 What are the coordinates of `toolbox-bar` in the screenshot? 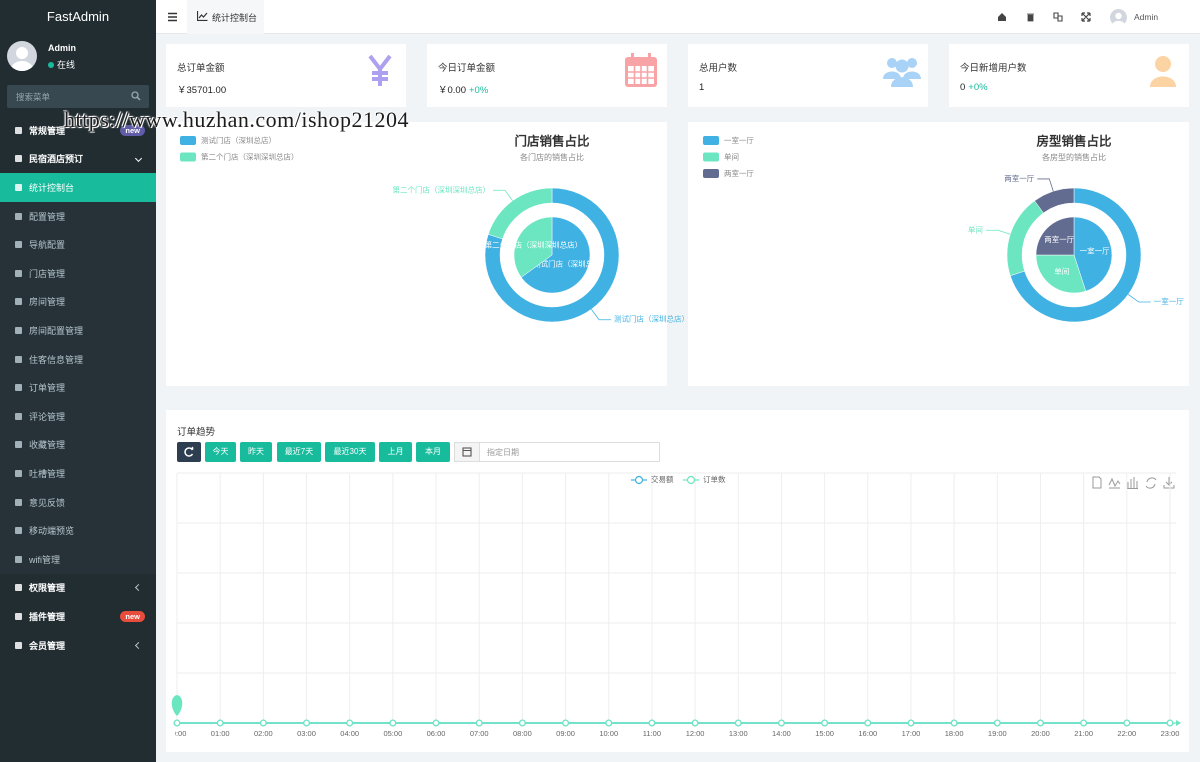 It's located at (1132, 483).